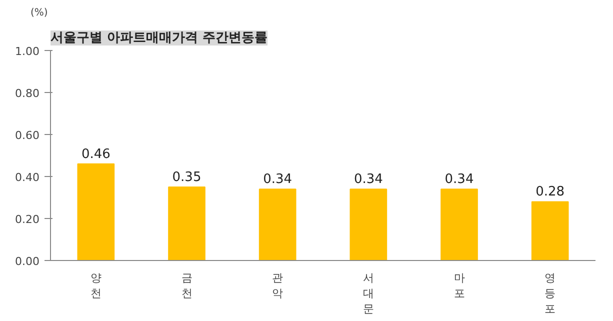 Image resolution: width=613 pixels, height=321 pixels. Describe the element at coordinates (159, 38) in the screenshot. I see `chart-title: 서울구별 아파트매매가격 주간변동률` at that location.